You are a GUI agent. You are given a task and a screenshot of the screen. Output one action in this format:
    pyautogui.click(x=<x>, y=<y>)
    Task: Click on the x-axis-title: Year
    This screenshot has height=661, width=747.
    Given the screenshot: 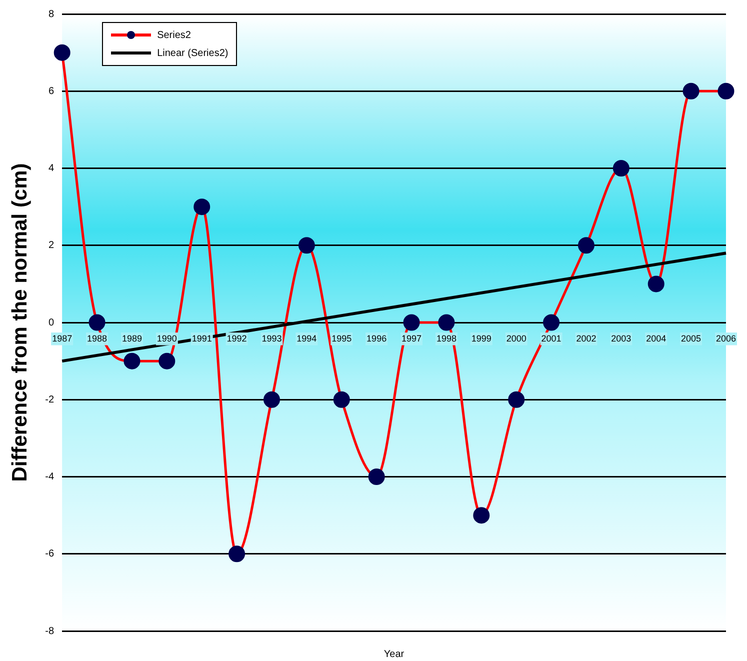 What is the action you would take?
    pyautogui.click(x=394, y=654)
    